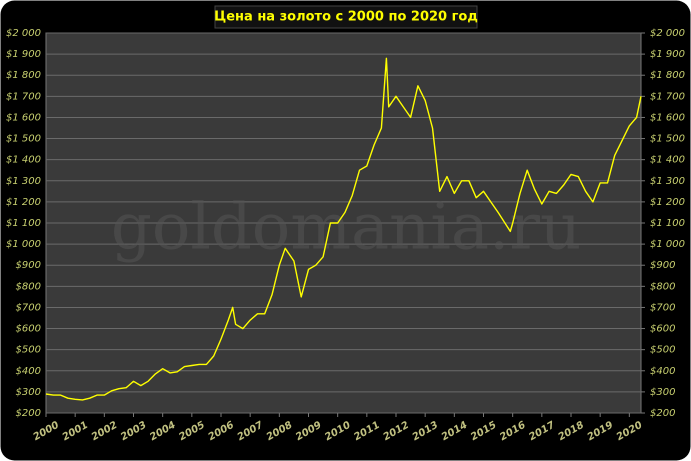  What do you see at coordinates (662, 265) in the screenshot?
I see `y2-tick-label: $900` at bounding box center [662, 265].